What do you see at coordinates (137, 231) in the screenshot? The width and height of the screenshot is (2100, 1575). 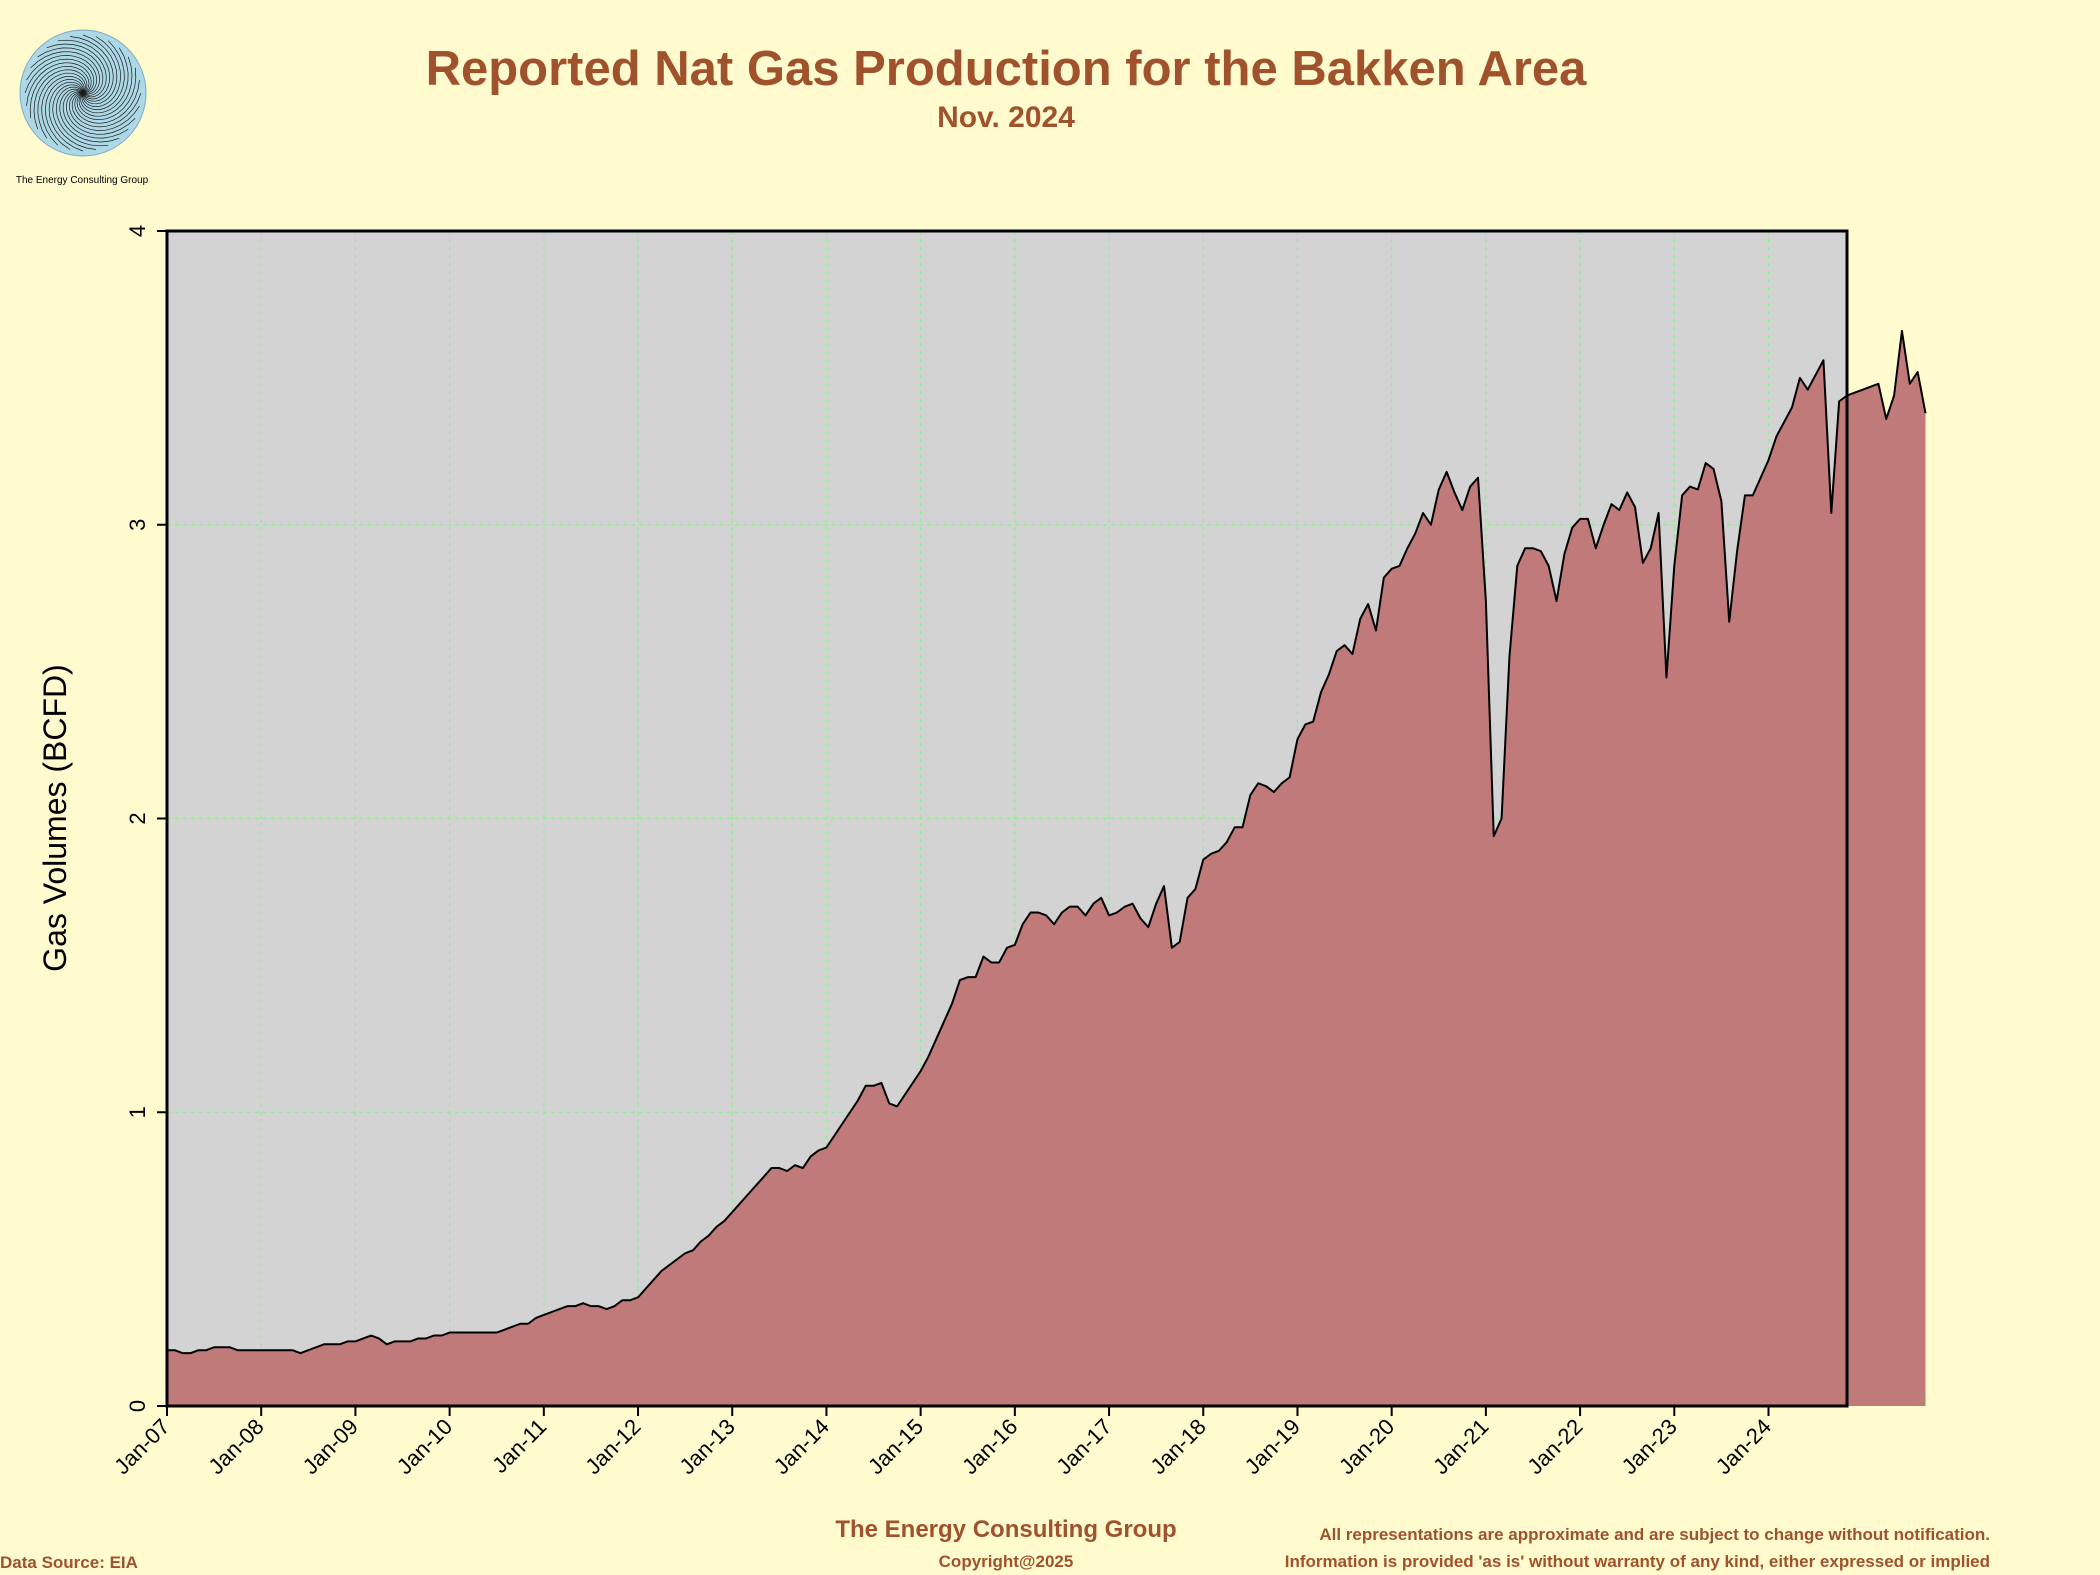 I see `y-tick-label: 4` at bounding box center [137, 231].